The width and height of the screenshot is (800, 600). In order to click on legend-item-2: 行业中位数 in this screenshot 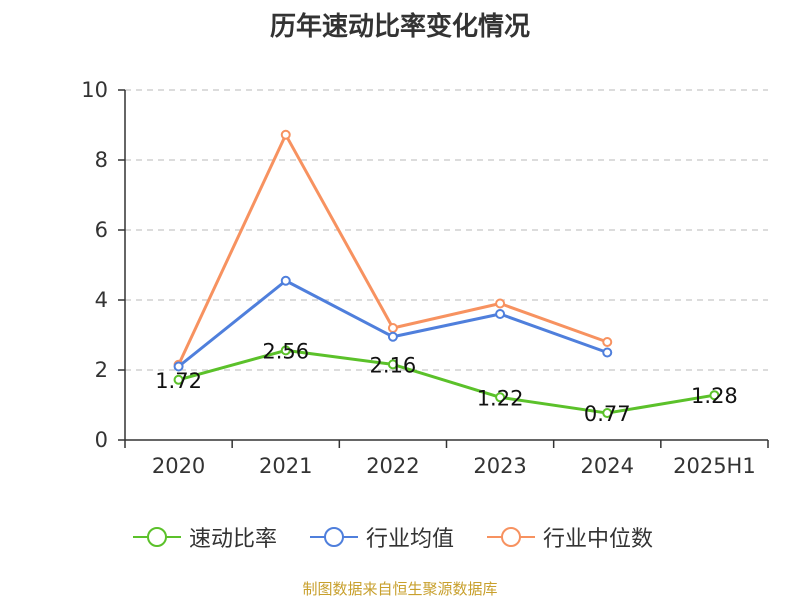, I will do `click(570, 537)`.